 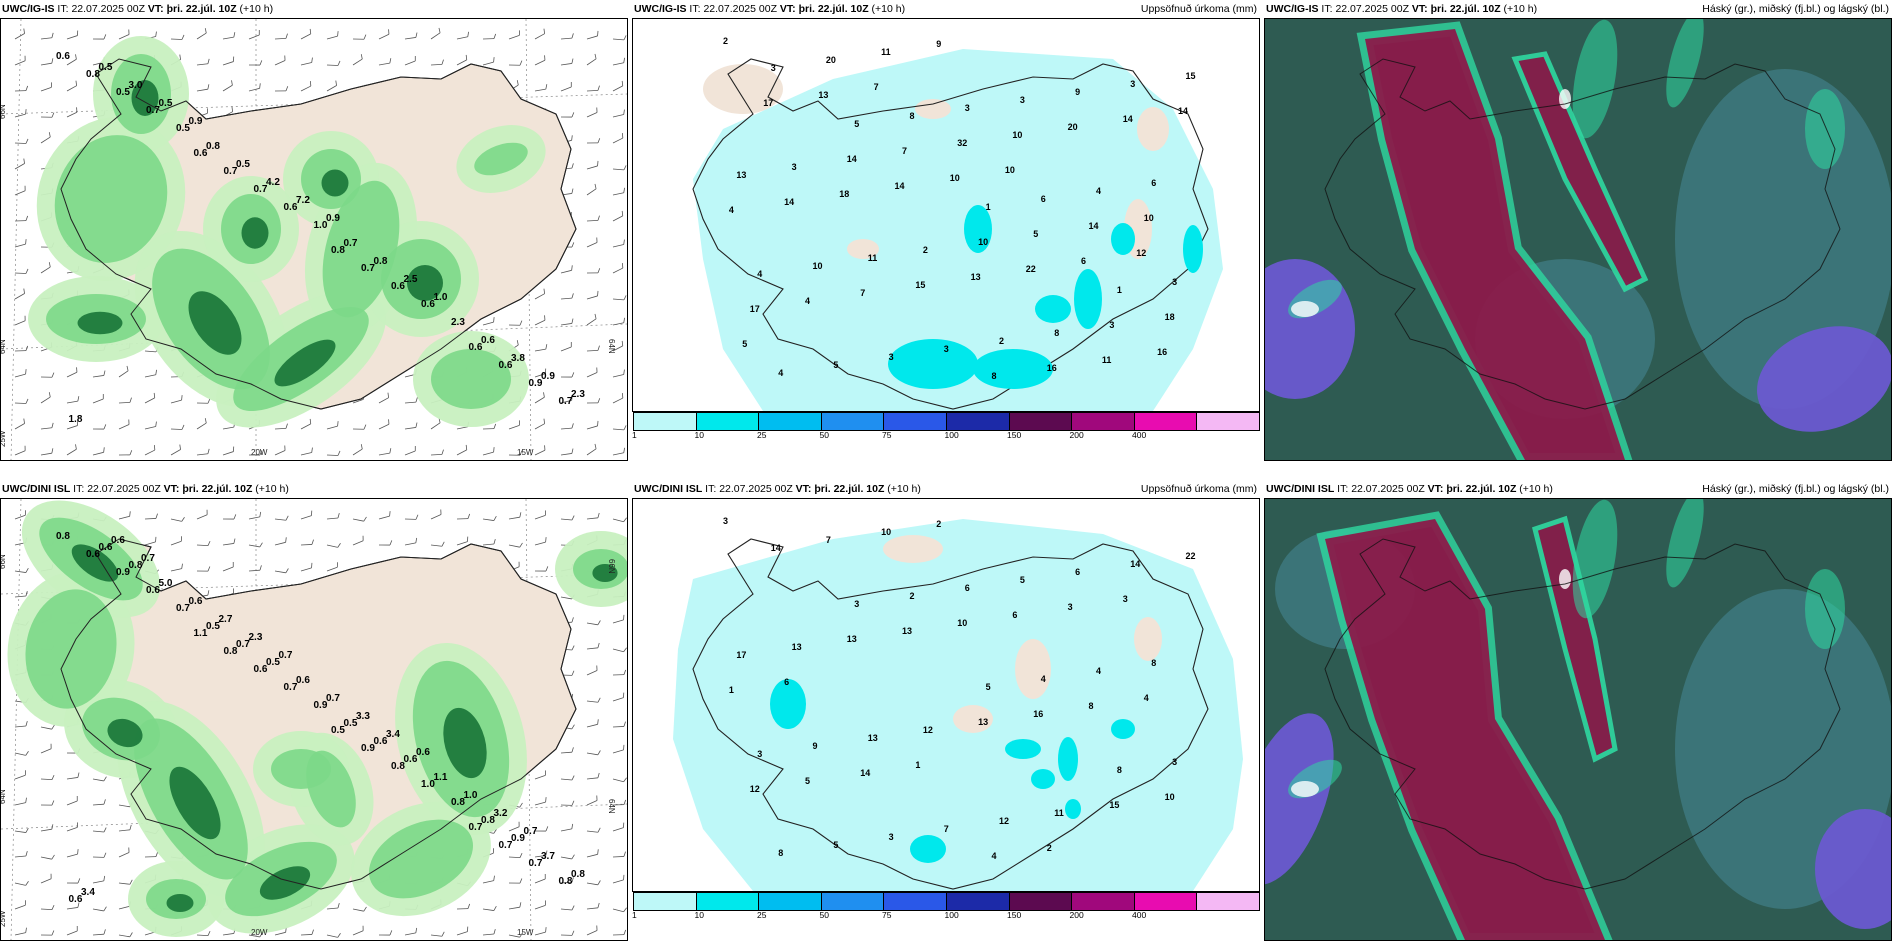 I want to click on value-label: 22, so click(x=1191, y=556).